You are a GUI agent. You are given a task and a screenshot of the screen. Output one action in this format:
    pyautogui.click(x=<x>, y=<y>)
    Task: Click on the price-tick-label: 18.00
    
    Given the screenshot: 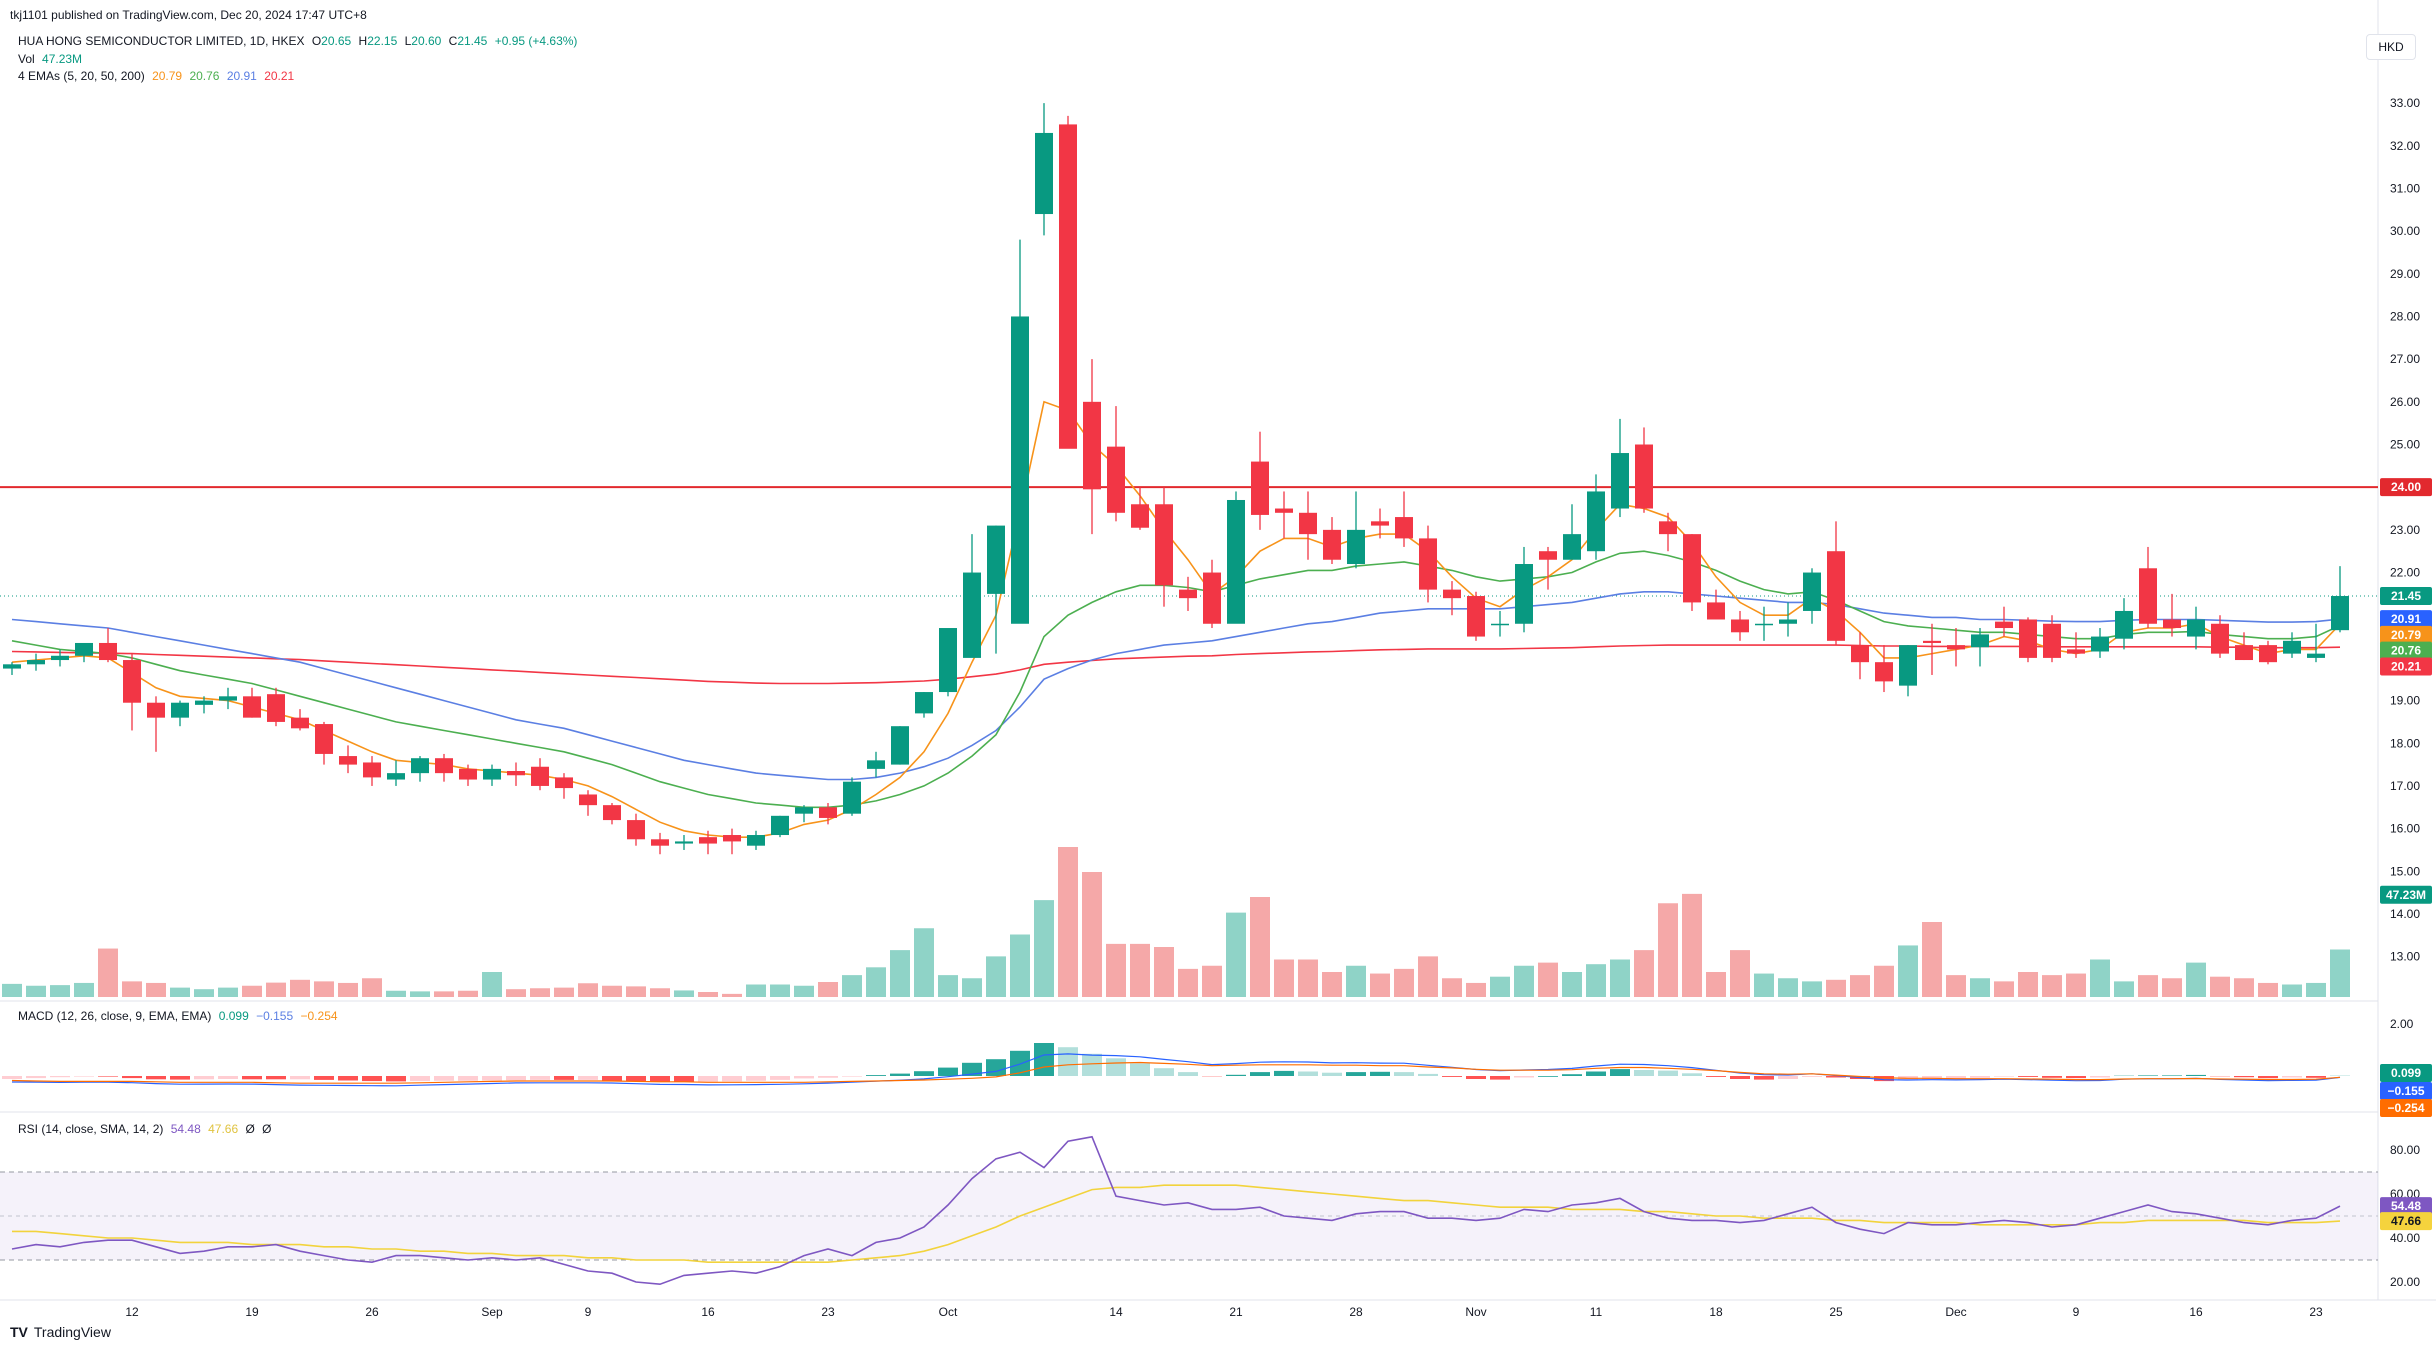 What is the action you would take?
    pyautogui.click(x=2405, y=743)
    